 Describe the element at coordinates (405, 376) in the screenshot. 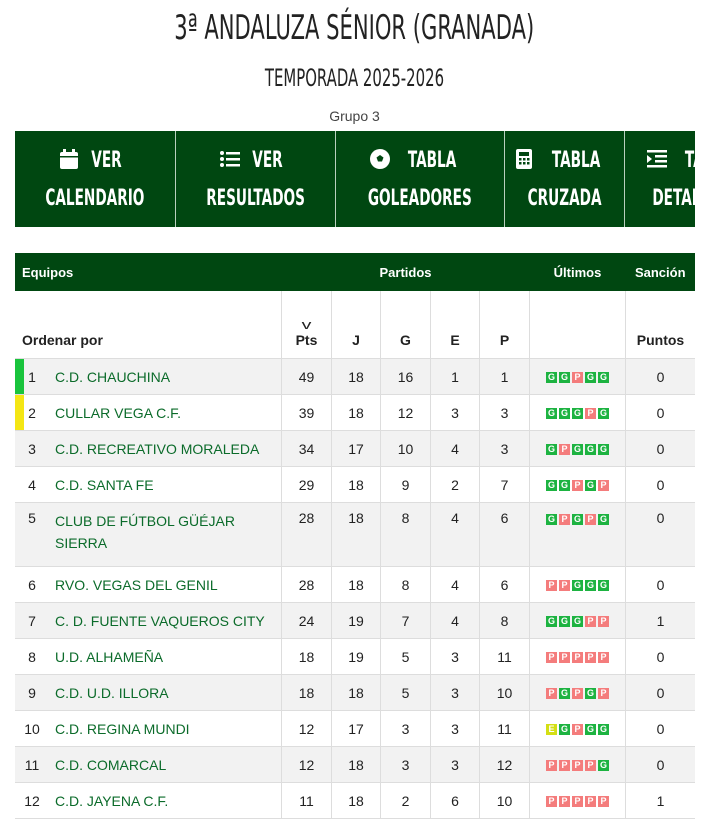

I see `won: 16` at that location.